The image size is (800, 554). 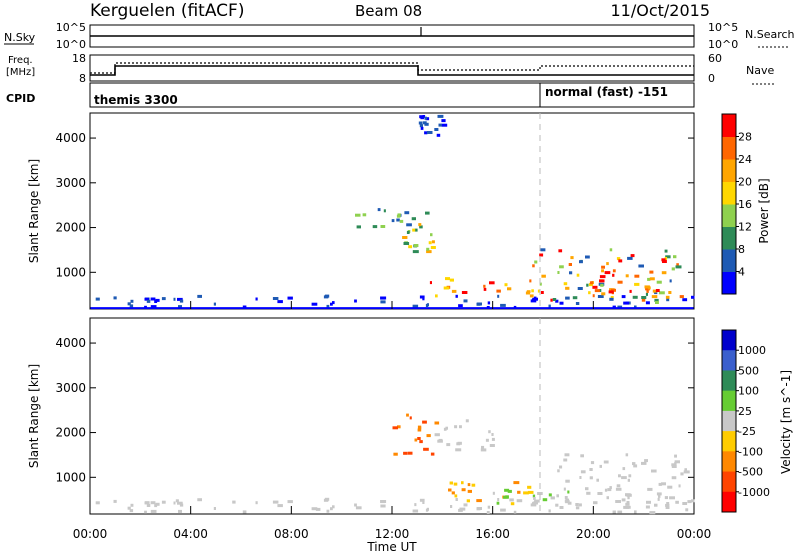 I want to click on nave-line, so click(x=392, y=68).